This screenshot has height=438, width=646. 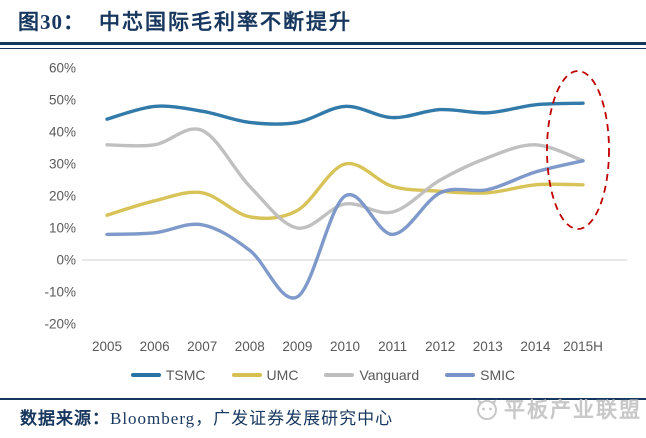 What do you see at coordinates (535, 346) in the screenshot?
I see `x-axis-tick-label: 2014` at bounding box center [535, 346].